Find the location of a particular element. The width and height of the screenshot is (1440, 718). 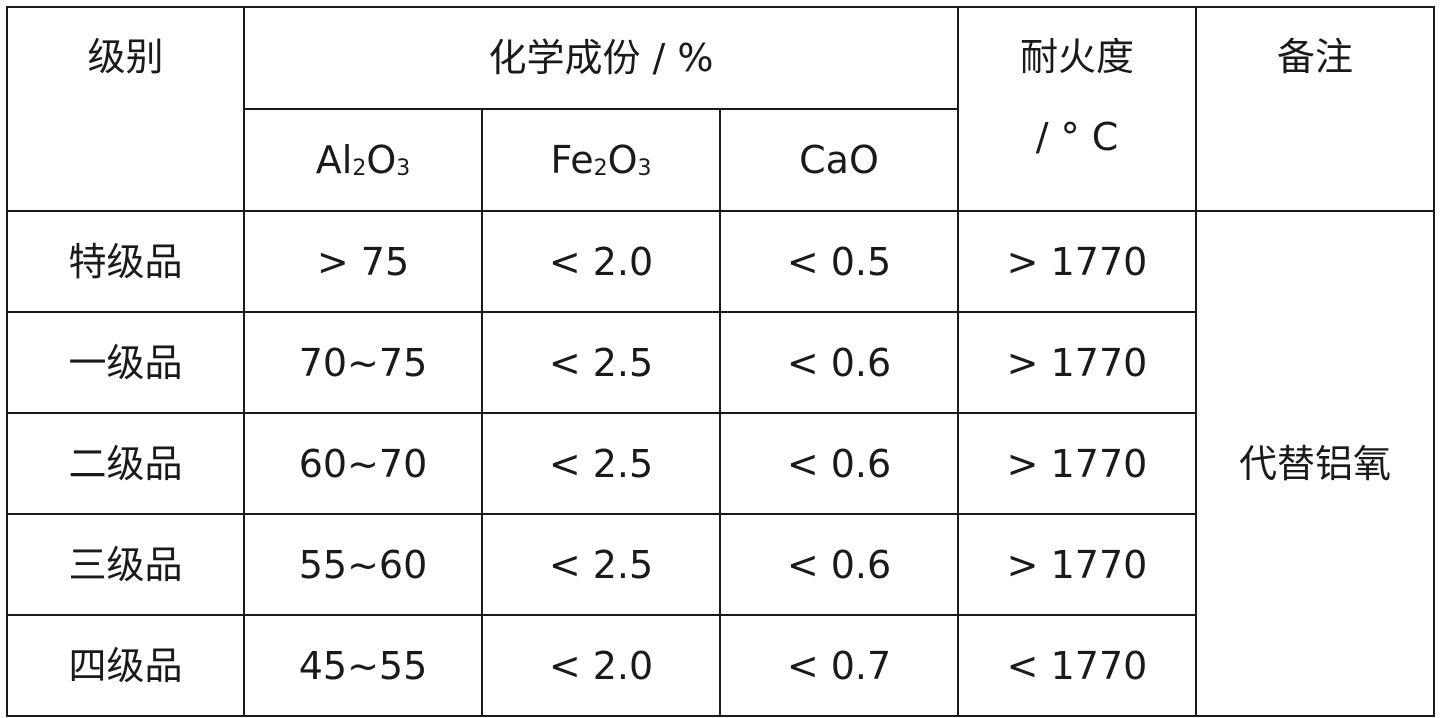

cell-cao: < 0.7 is located at coordinates (839, 665).